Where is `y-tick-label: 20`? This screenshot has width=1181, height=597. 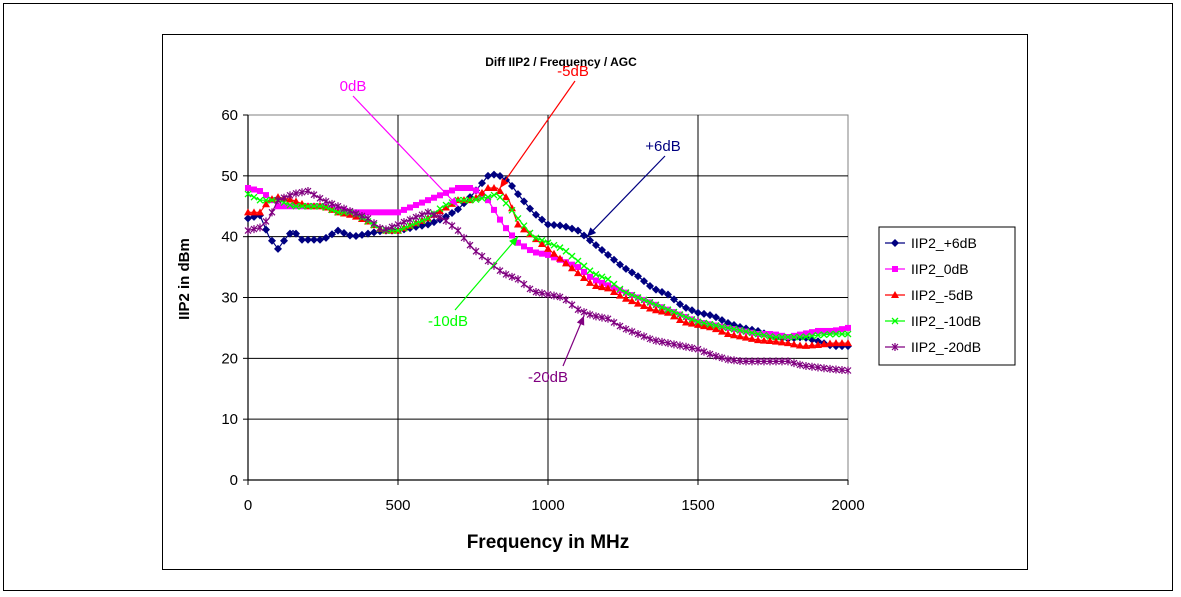 y-tick-label: 20 is located at coordinates (229, 358).